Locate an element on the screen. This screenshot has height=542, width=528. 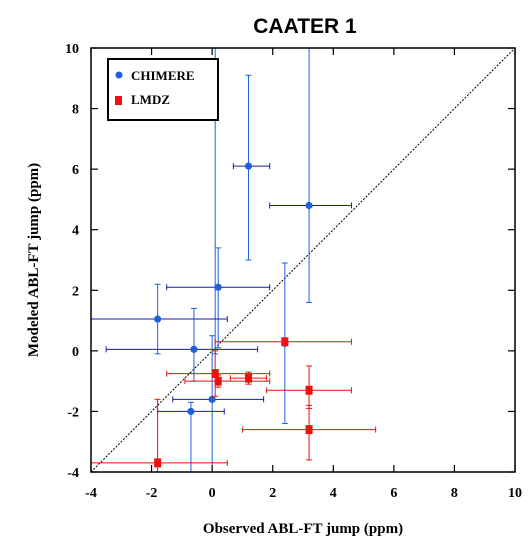
series-lmdz is located at coordinates (234, 404).